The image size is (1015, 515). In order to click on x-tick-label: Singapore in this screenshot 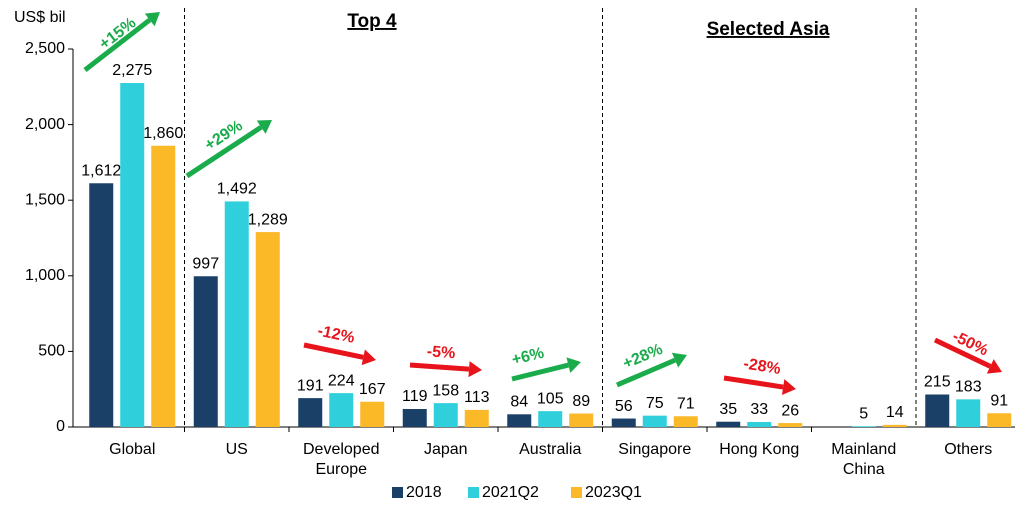, I will do `click(655, 449)`.